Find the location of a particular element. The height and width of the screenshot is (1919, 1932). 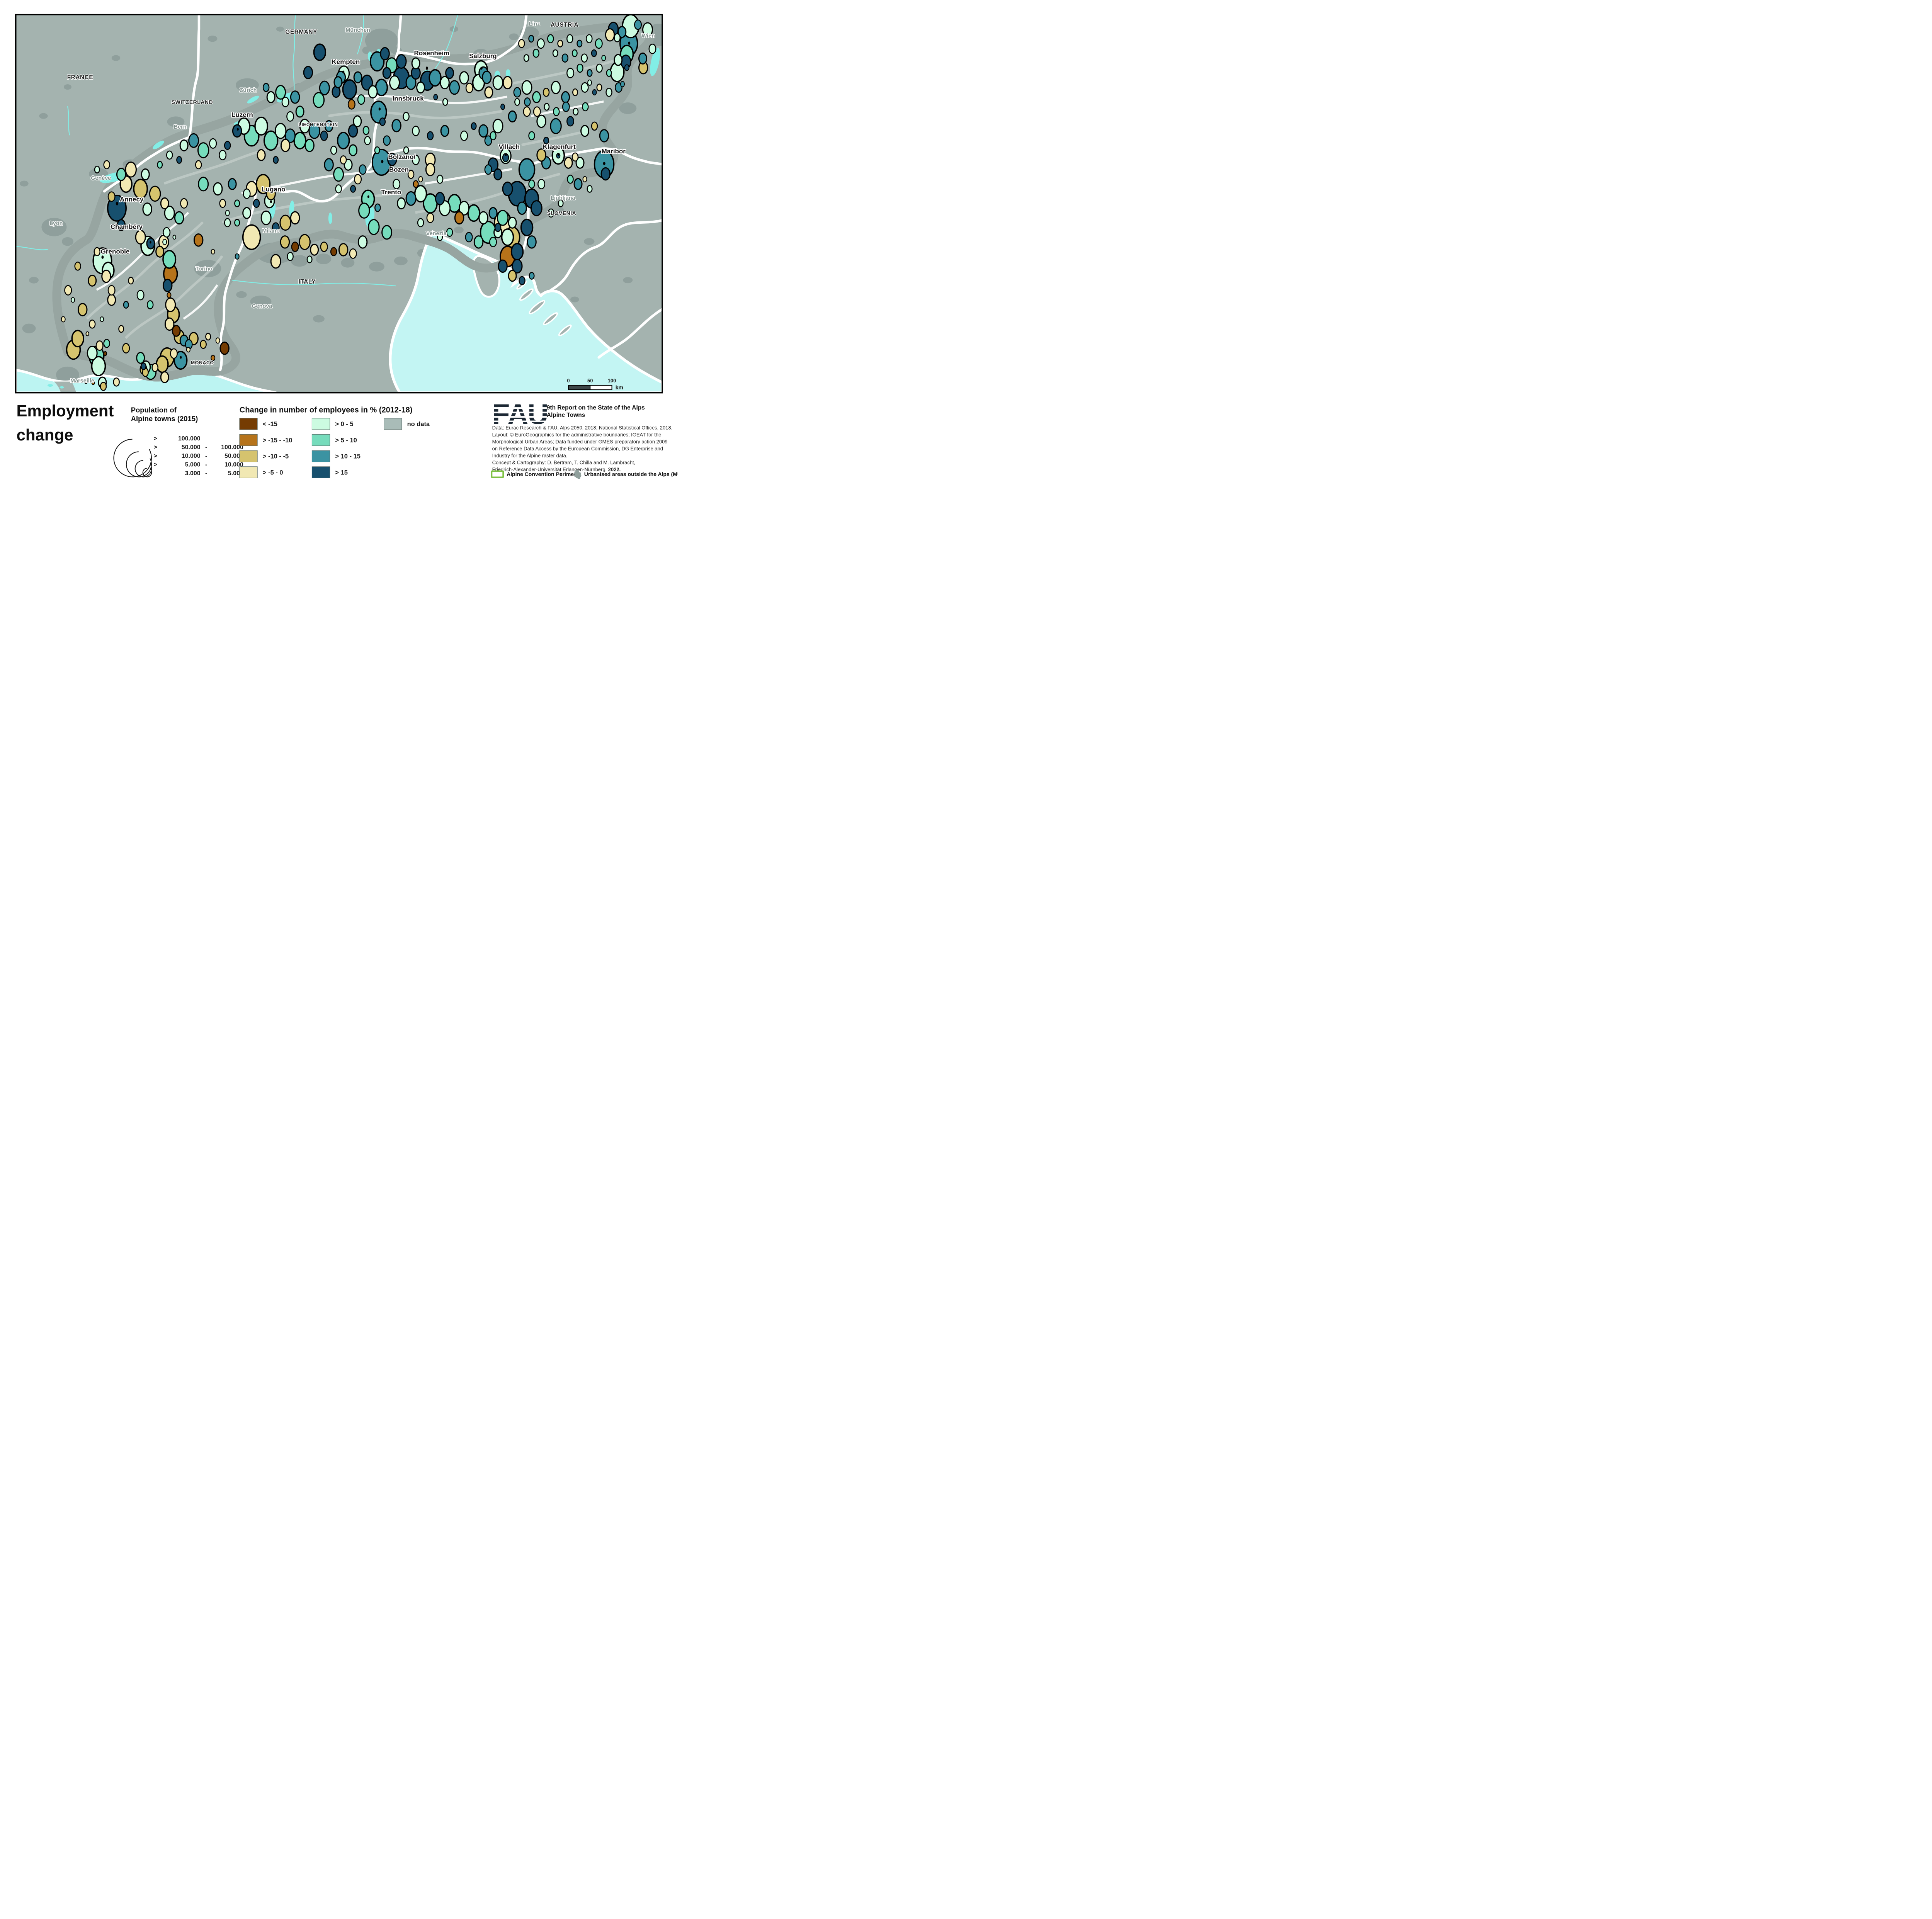

country-label: LIECHTENSTEIN is located at coordinates (319, 124).